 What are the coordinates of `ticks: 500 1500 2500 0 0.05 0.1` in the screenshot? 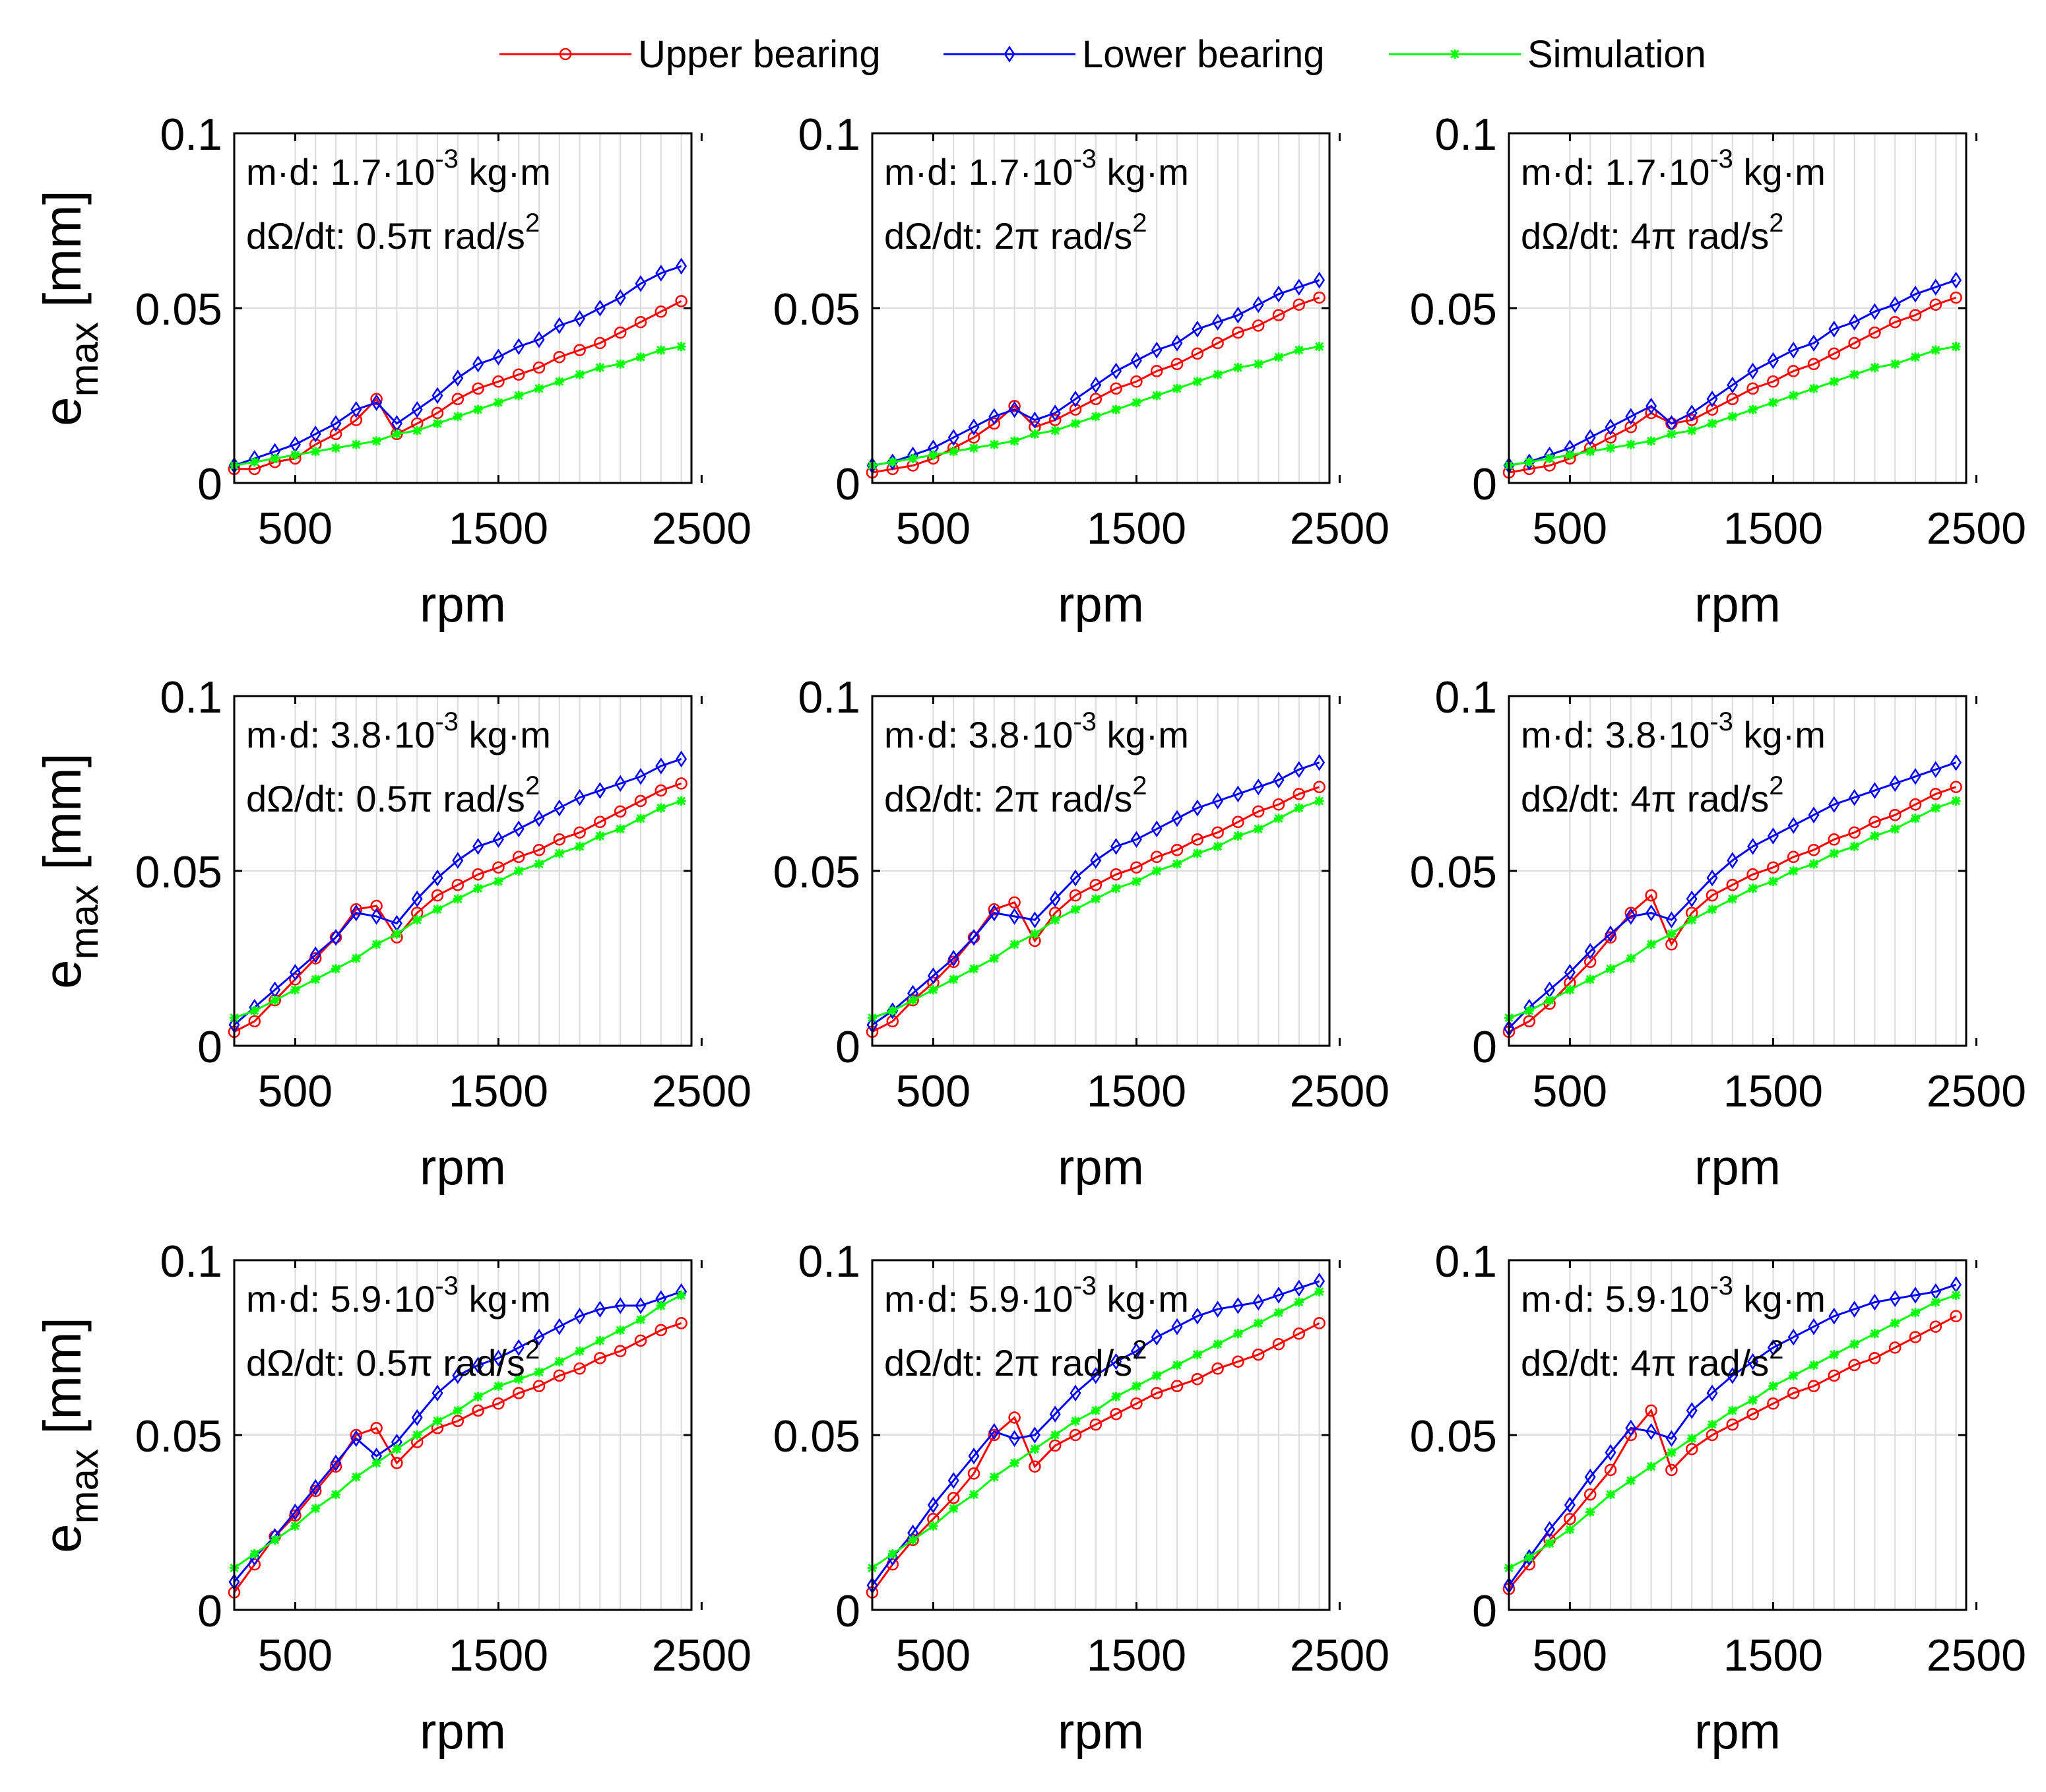 It's located at (1081, 1458).